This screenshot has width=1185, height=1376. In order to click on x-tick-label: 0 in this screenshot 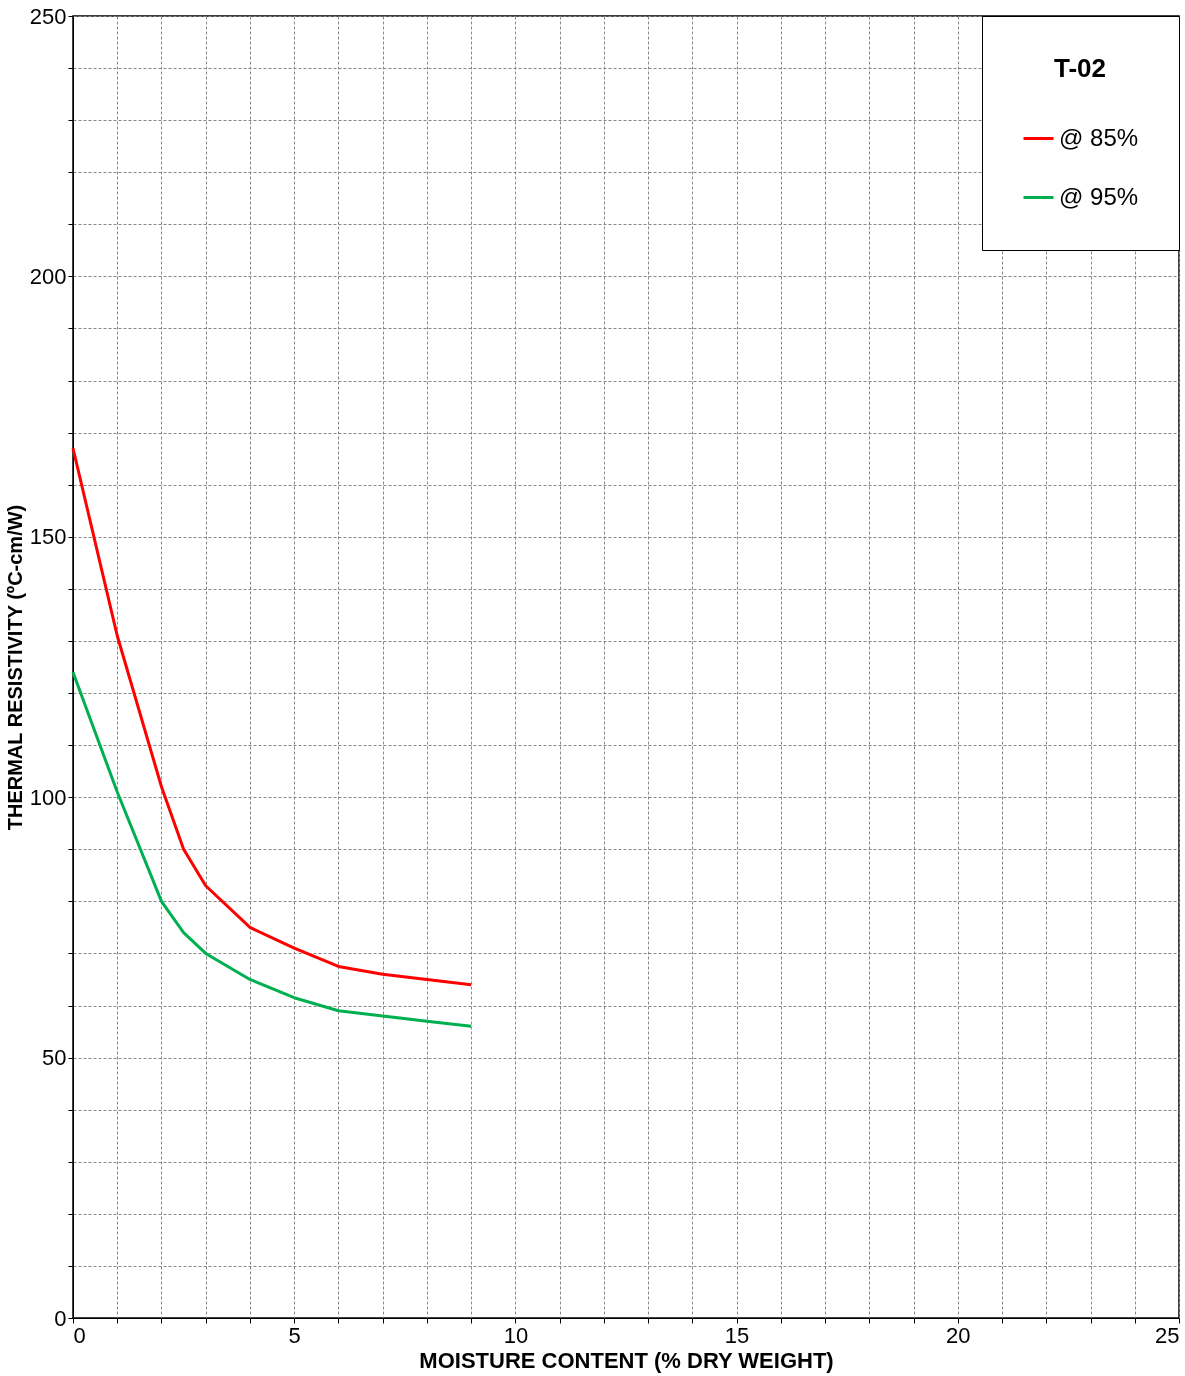, I will do `click(79, 1335)`.